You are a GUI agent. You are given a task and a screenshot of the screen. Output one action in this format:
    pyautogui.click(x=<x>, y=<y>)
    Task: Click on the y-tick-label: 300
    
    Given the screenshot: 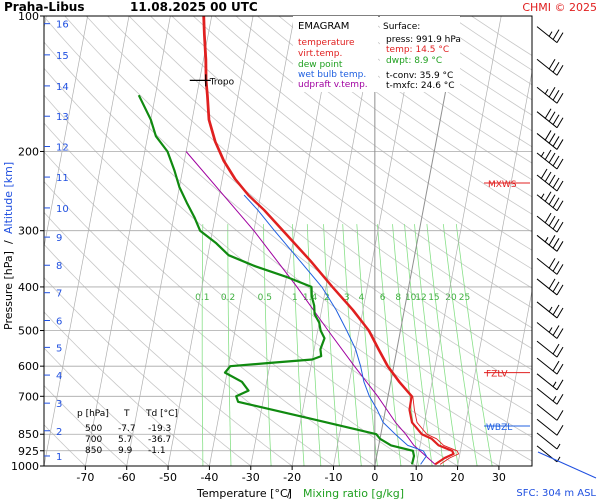 What is the action you would take?
    pyautogui.click(x=28, y=231)
    